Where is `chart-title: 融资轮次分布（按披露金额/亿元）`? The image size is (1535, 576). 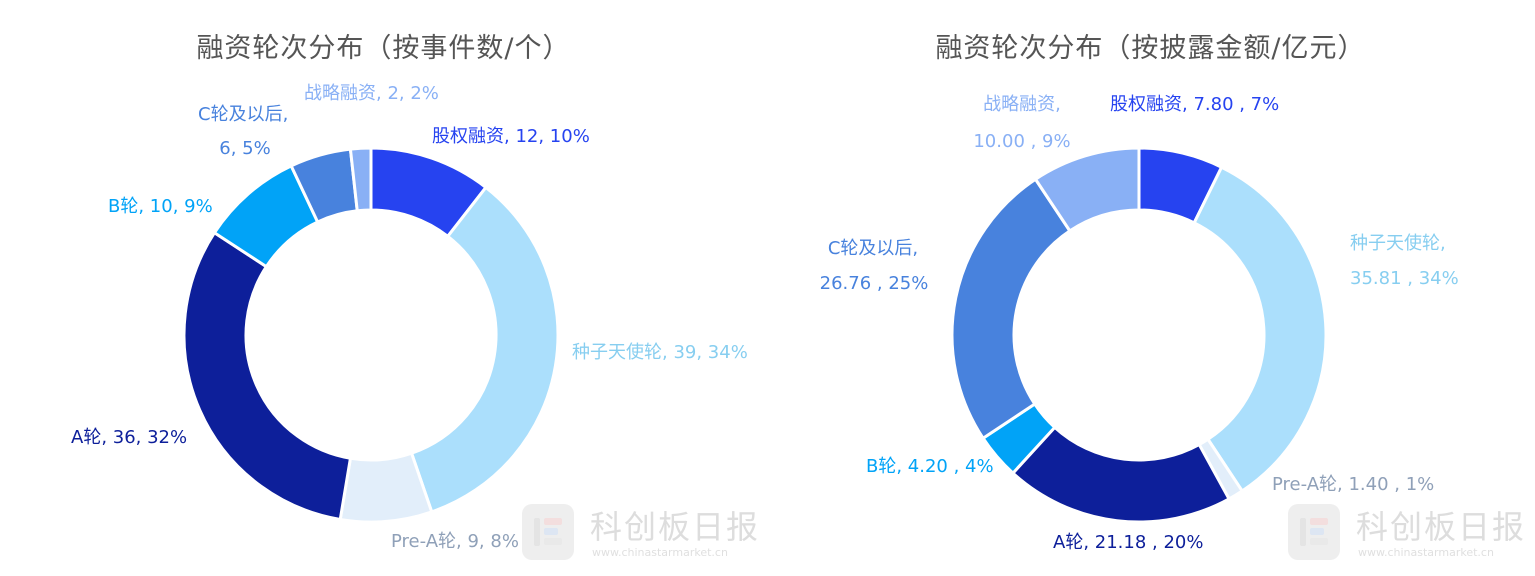
chart-title: 融资轮次分布（按披露金额/亿元） is located at coordinates (1150, 48).